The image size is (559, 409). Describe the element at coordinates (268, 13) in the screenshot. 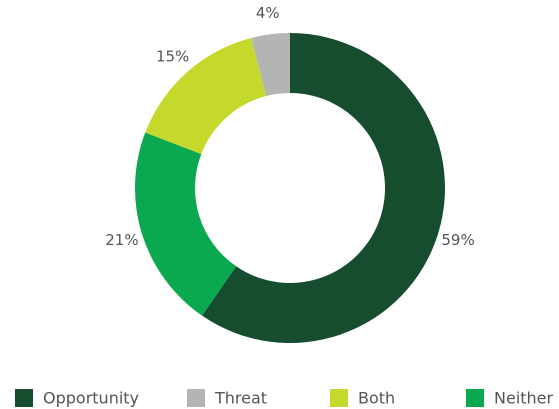

I see `data-label: 4%` at that location.